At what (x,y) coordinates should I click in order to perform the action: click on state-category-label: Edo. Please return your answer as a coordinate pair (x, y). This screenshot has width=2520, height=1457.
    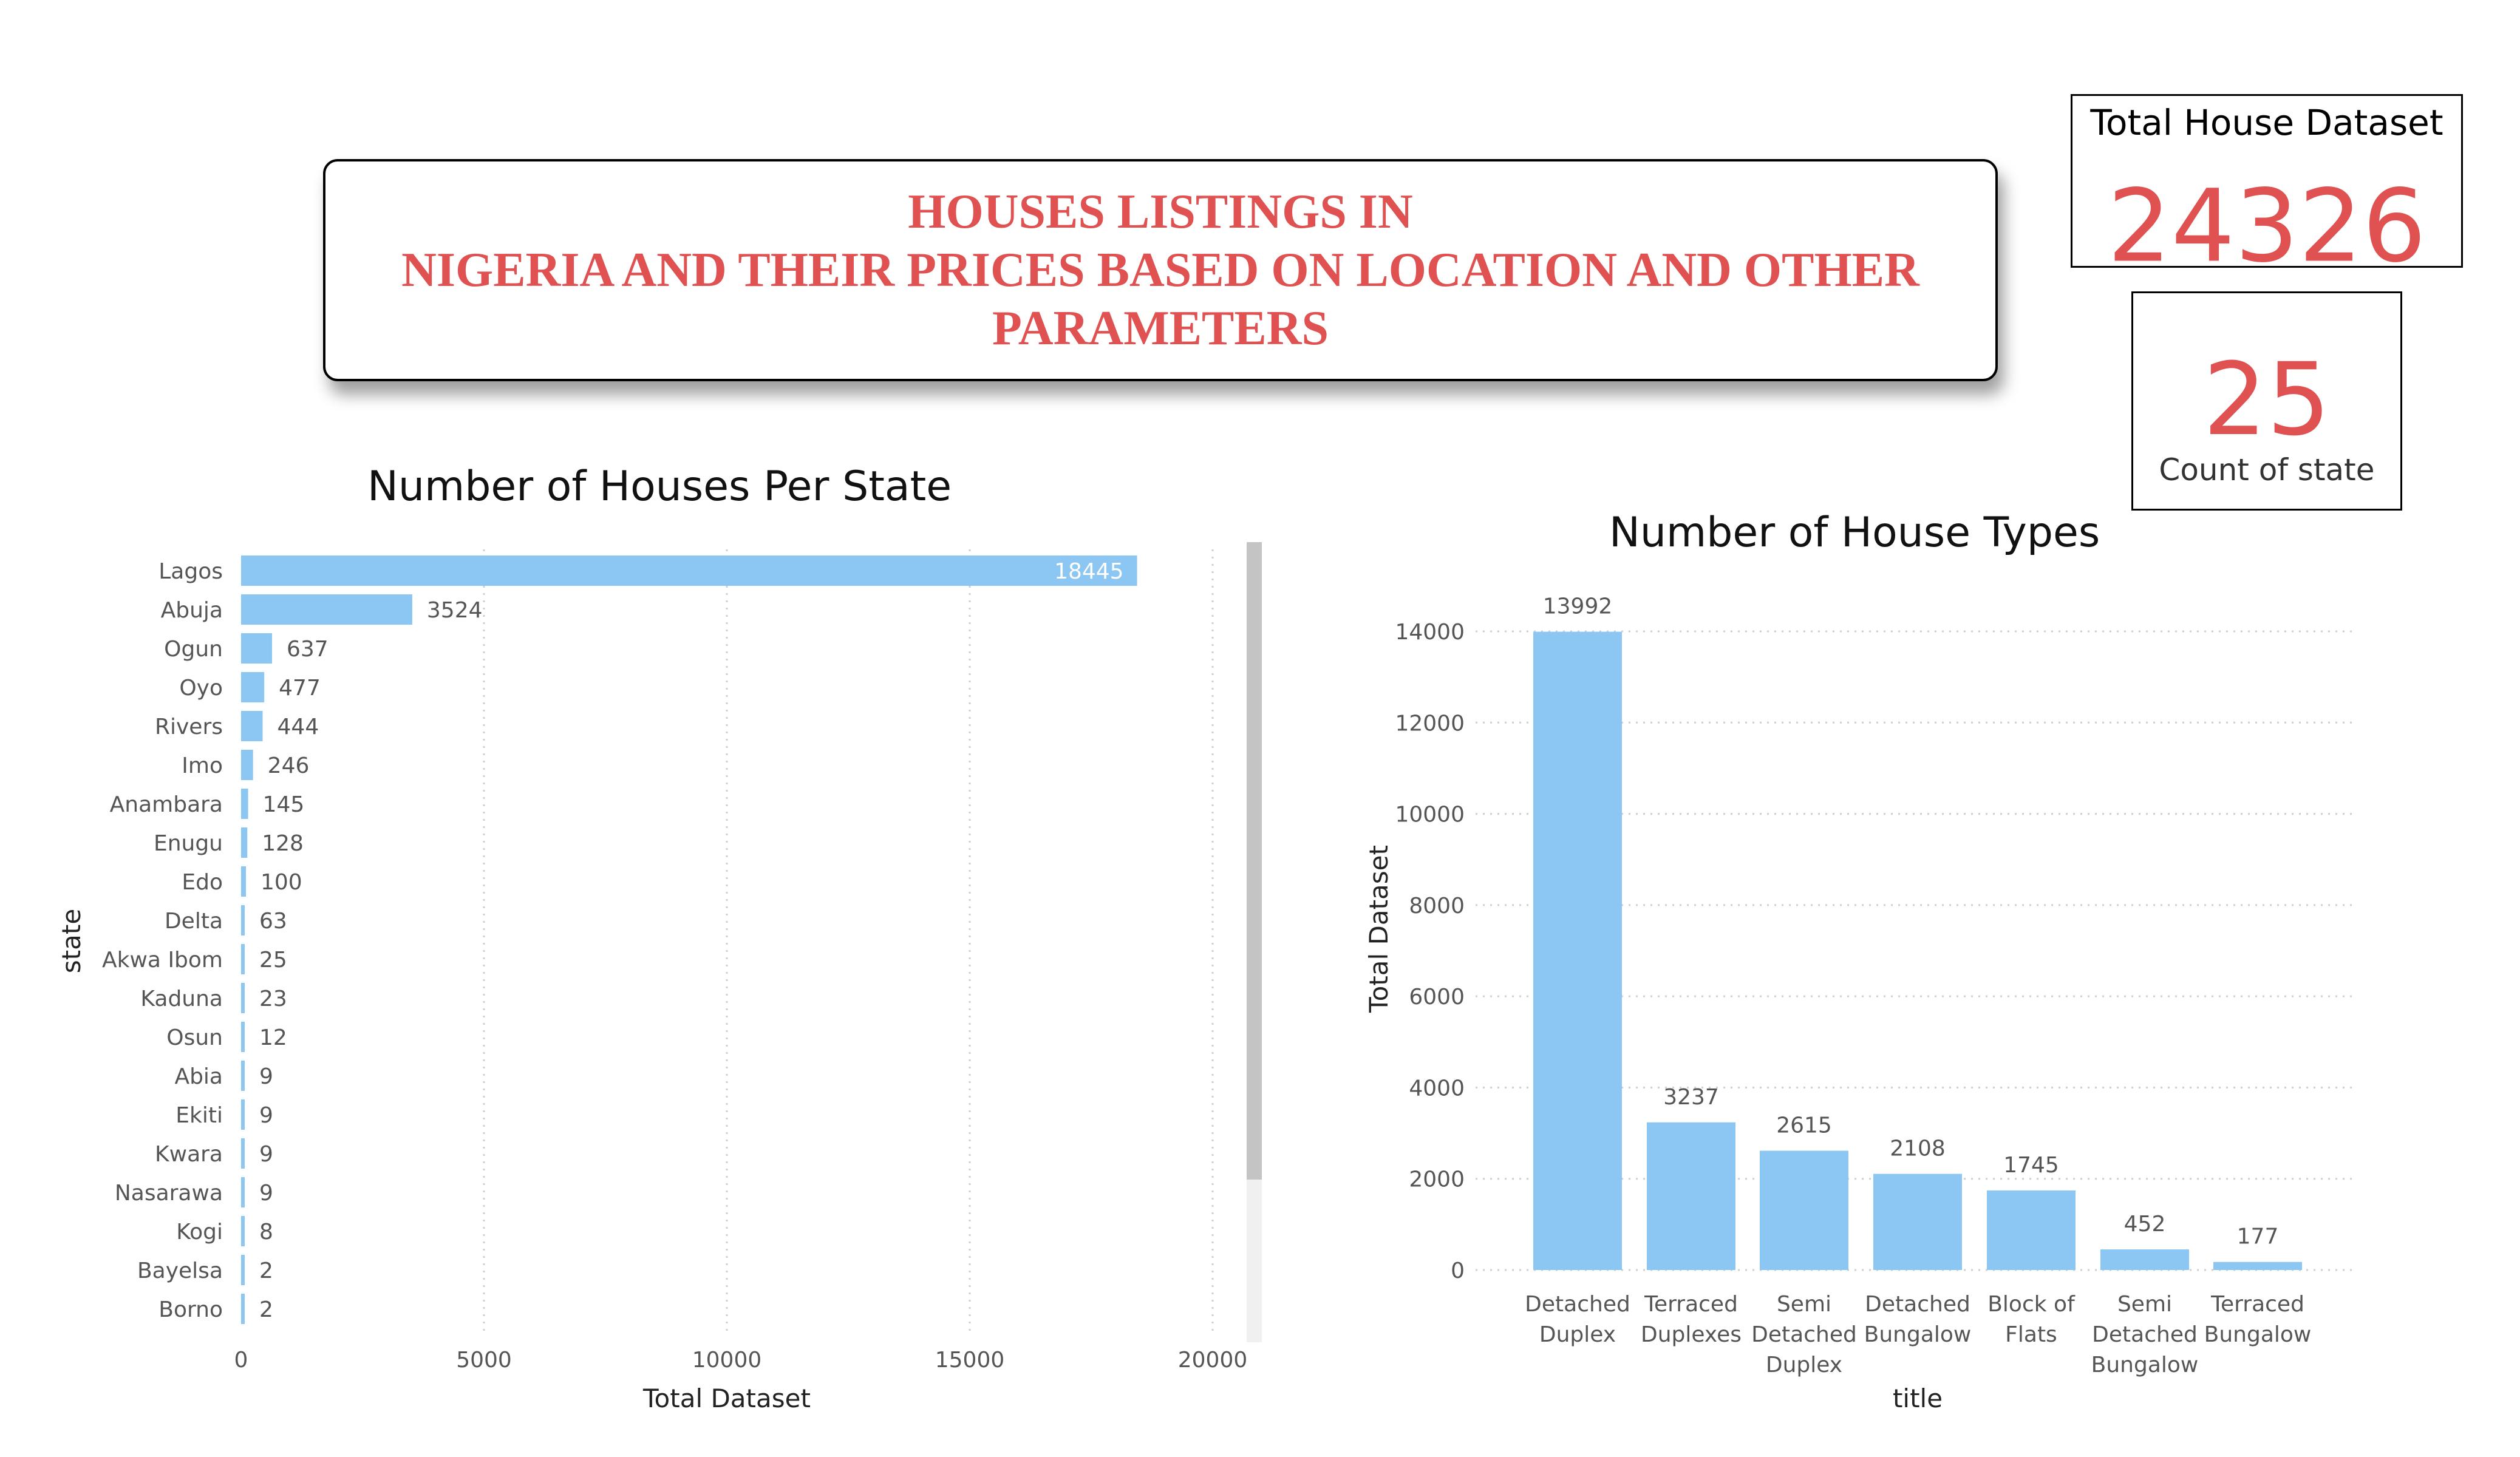
    Looking at the image, I should click on (202, 882).